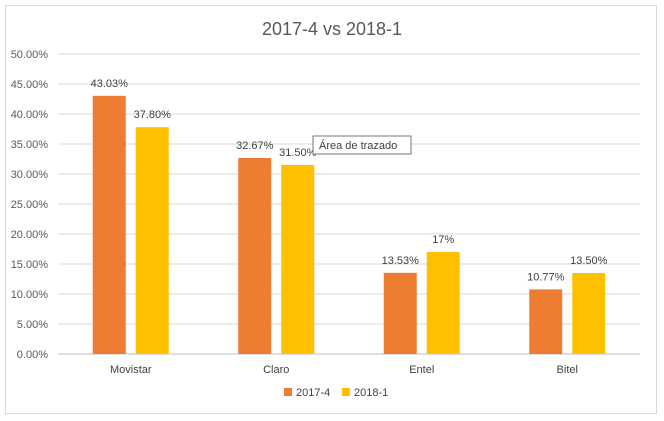 The height and width of the screenshot is (421, 664). Describe the element at coordinates (546, 277) in the screenshot. I see `data-label: 10.77%` at that location.